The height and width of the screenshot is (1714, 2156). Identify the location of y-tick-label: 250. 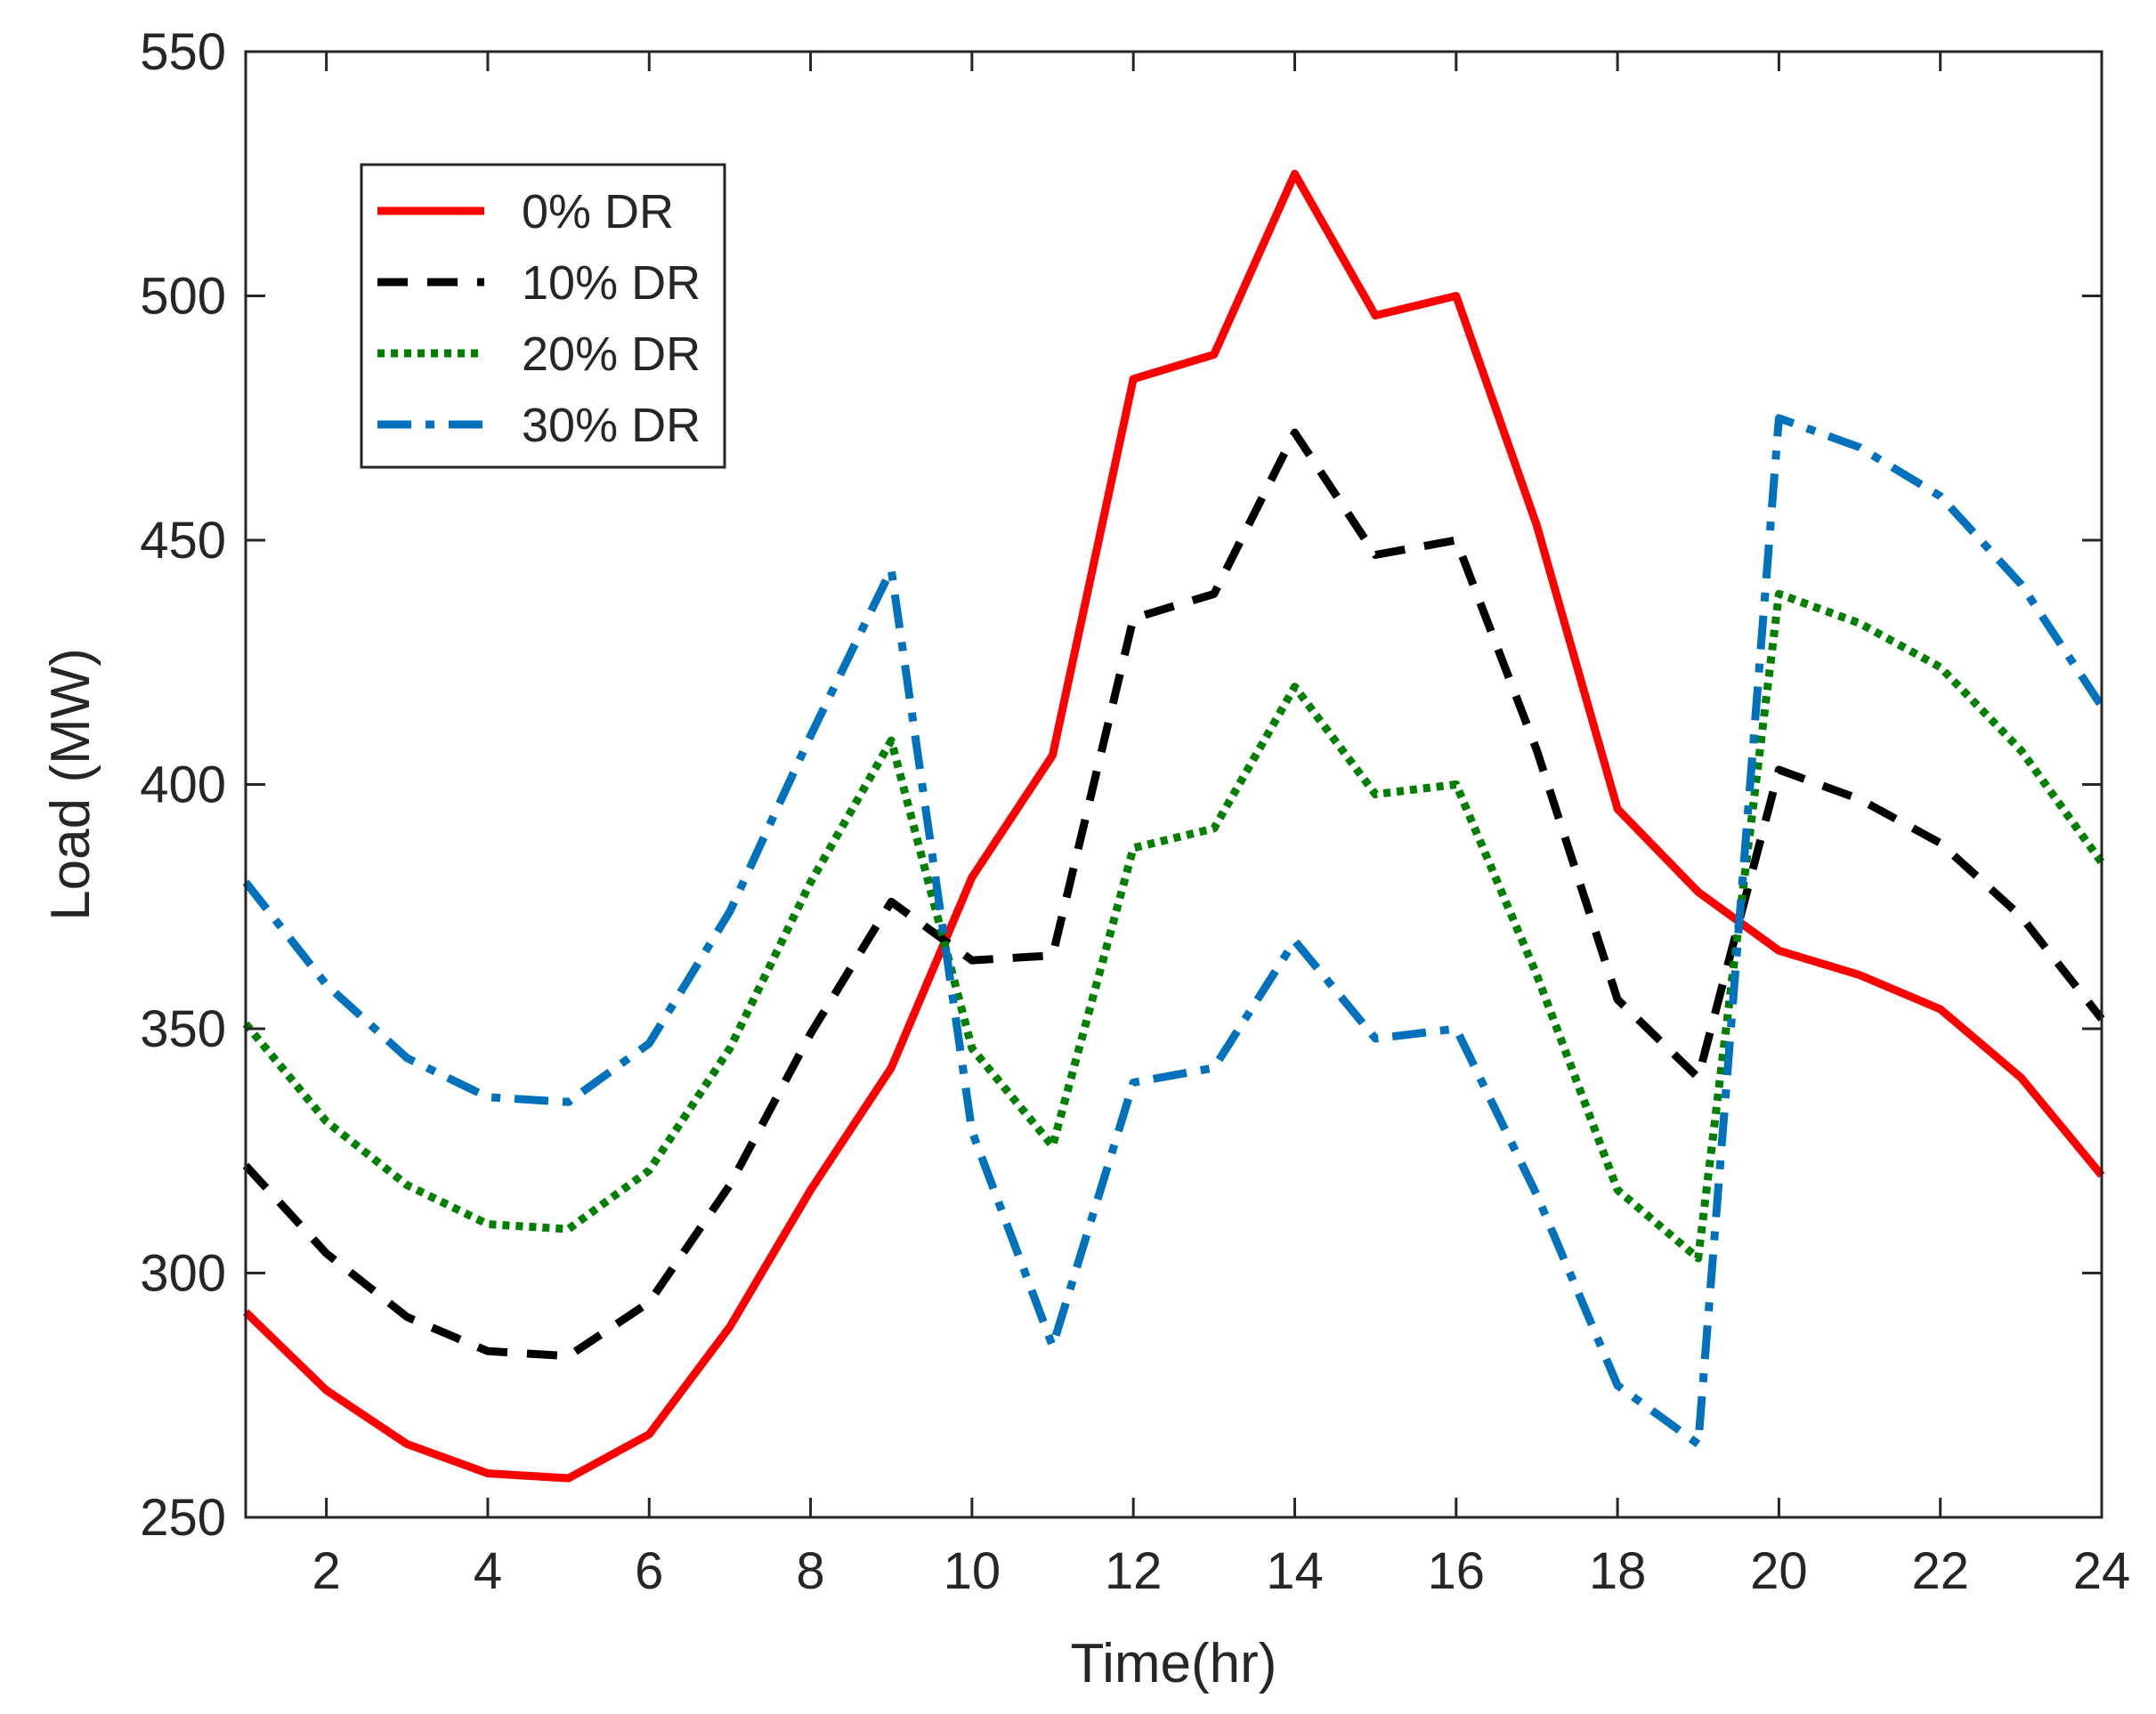
(183, 1518).